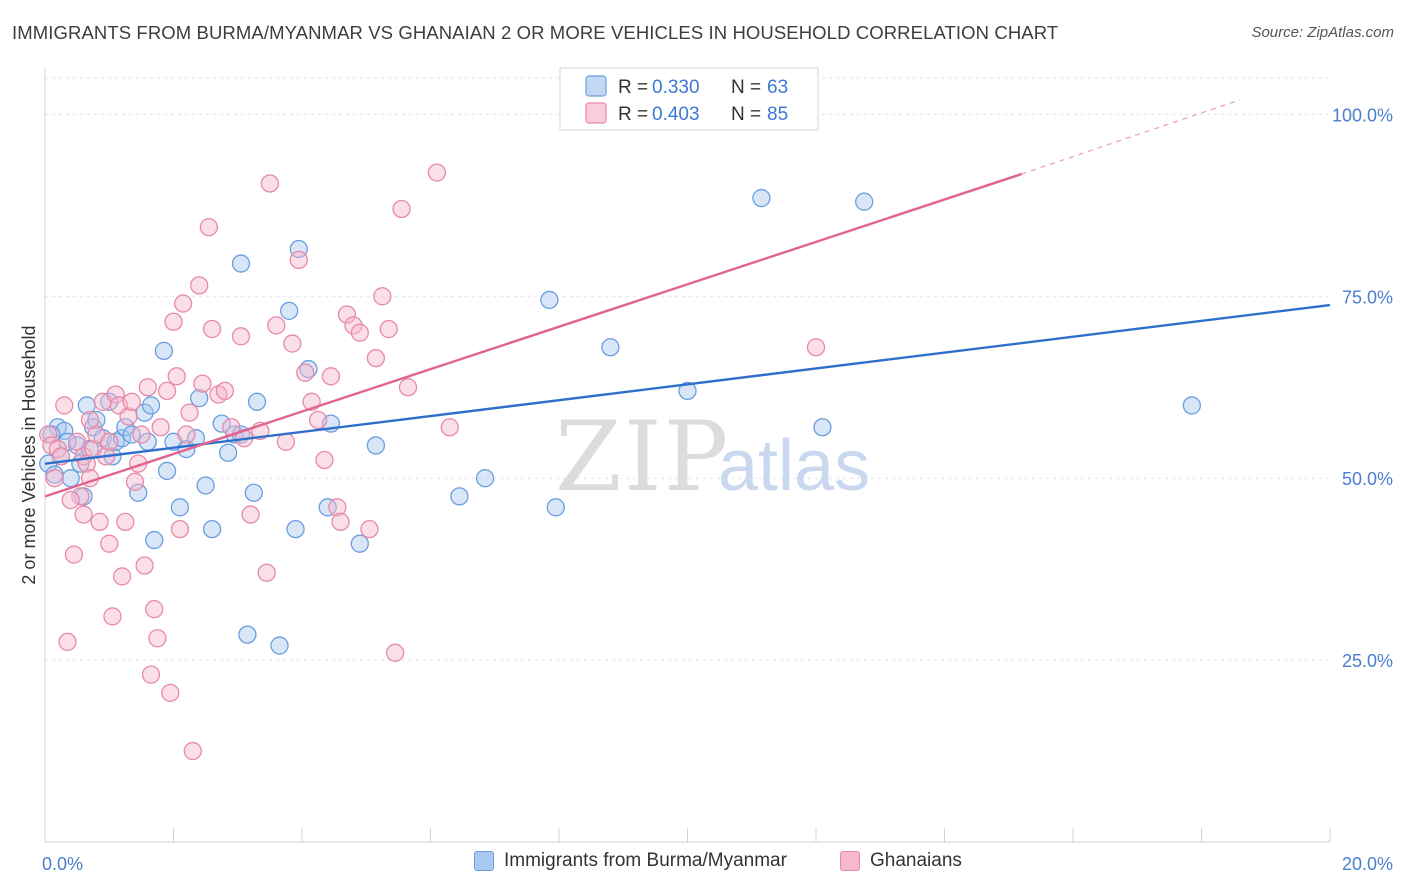  I want to click on legend-swatch-pink, so click(596, 113).